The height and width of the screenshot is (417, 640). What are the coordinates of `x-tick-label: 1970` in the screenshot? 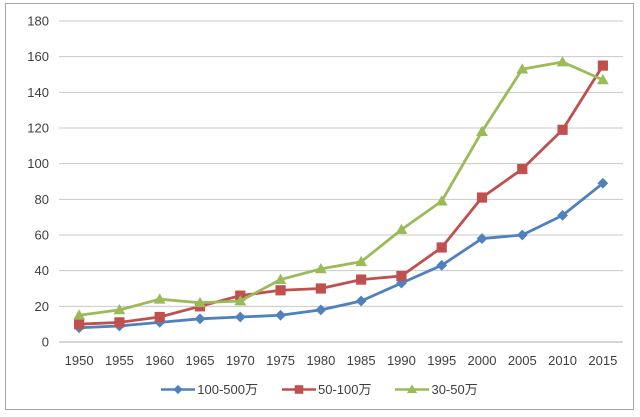 It's located at (240, 360).